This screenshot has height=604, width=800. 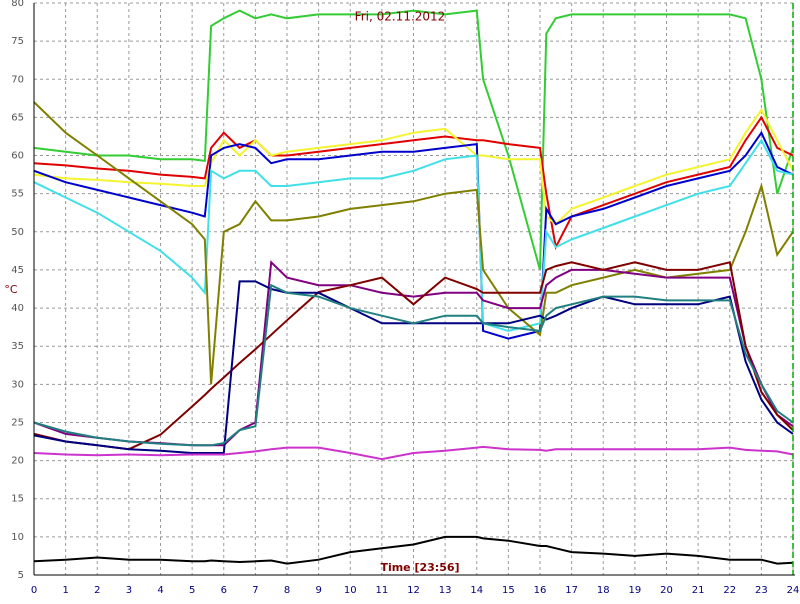 What do you see at coordinates (17, 117) in the screenshot?
I see `y-tick-label: 65` at bounding box center [17, 117].